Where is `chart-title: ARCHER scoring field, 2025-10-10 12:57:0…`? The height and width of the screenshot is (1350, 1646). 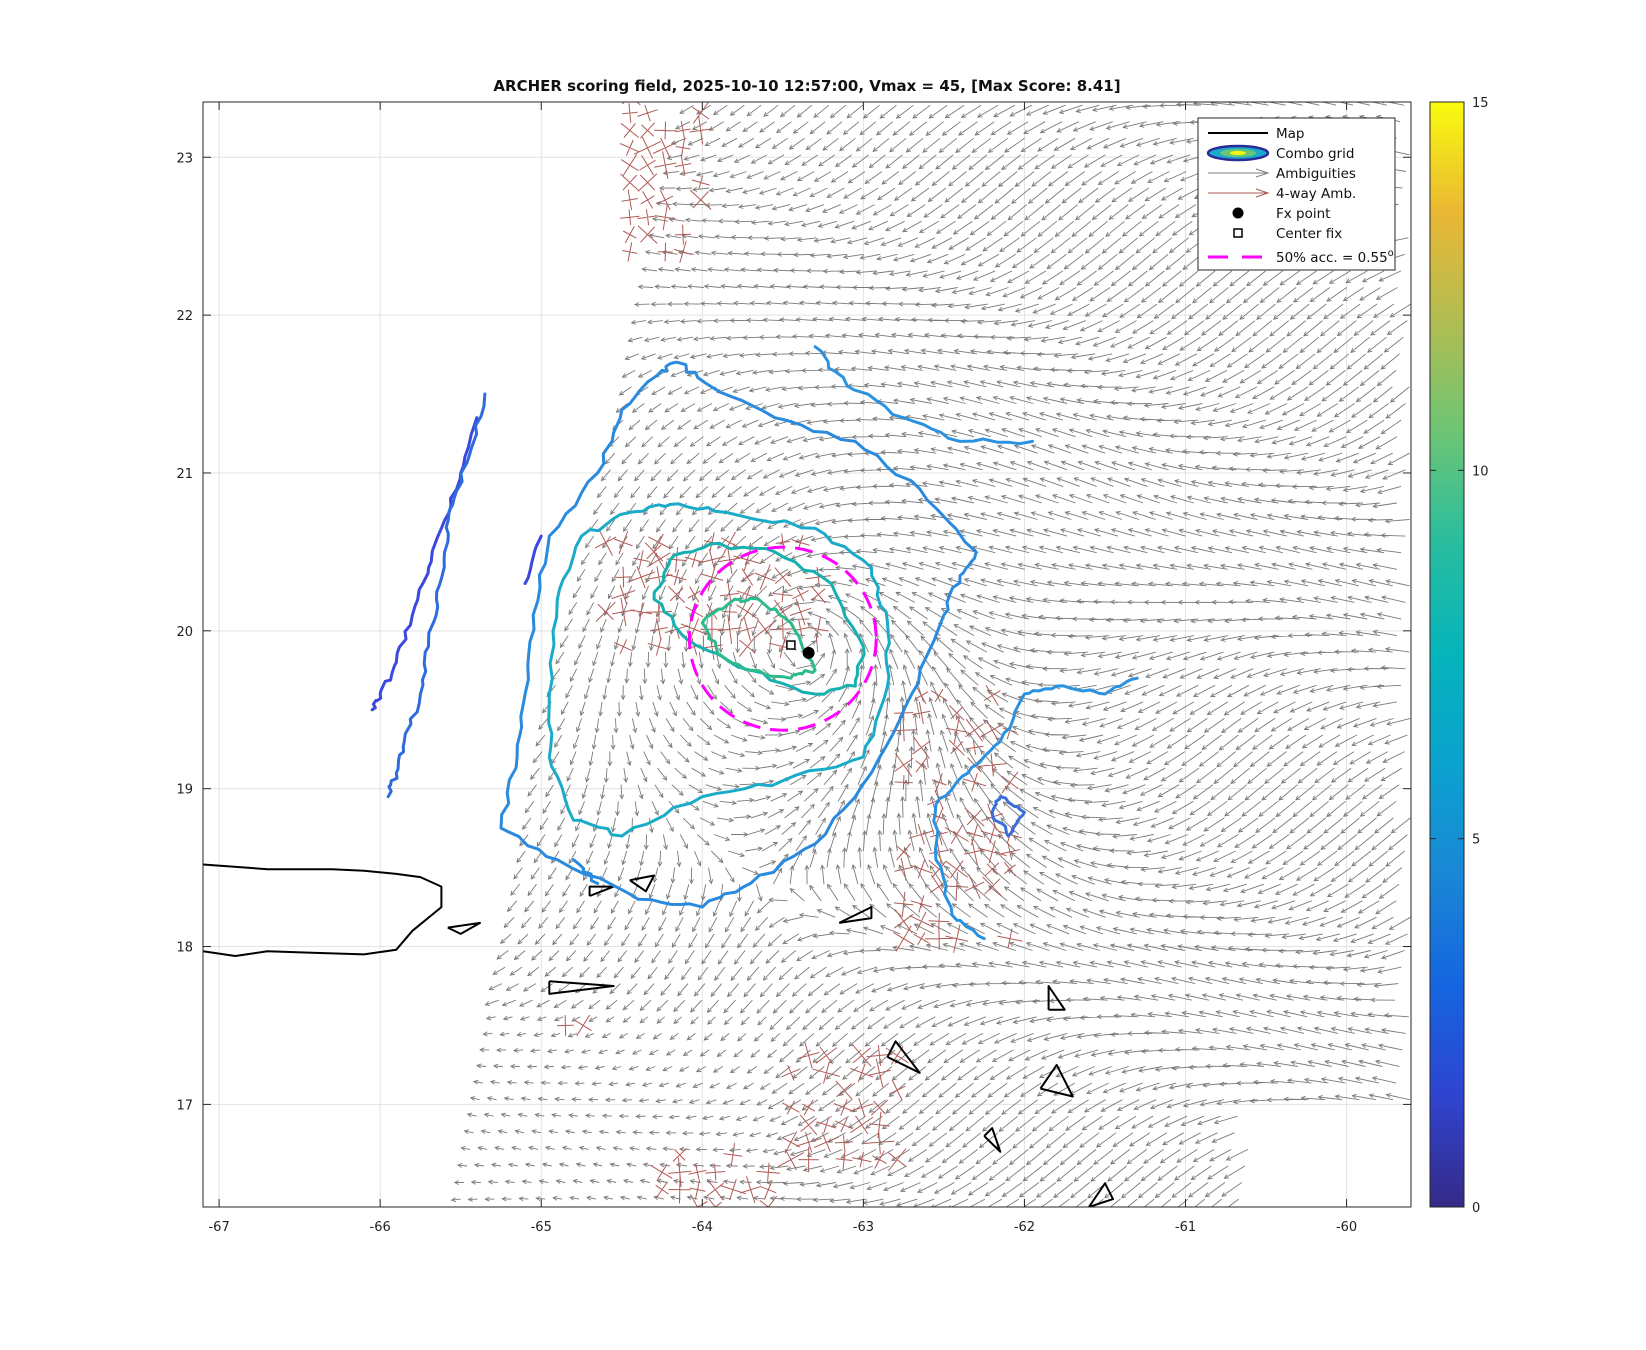 chart-title: ARCHER scoring field, 2025-10-10 12:57:0… is located at coordinates (806, 86).